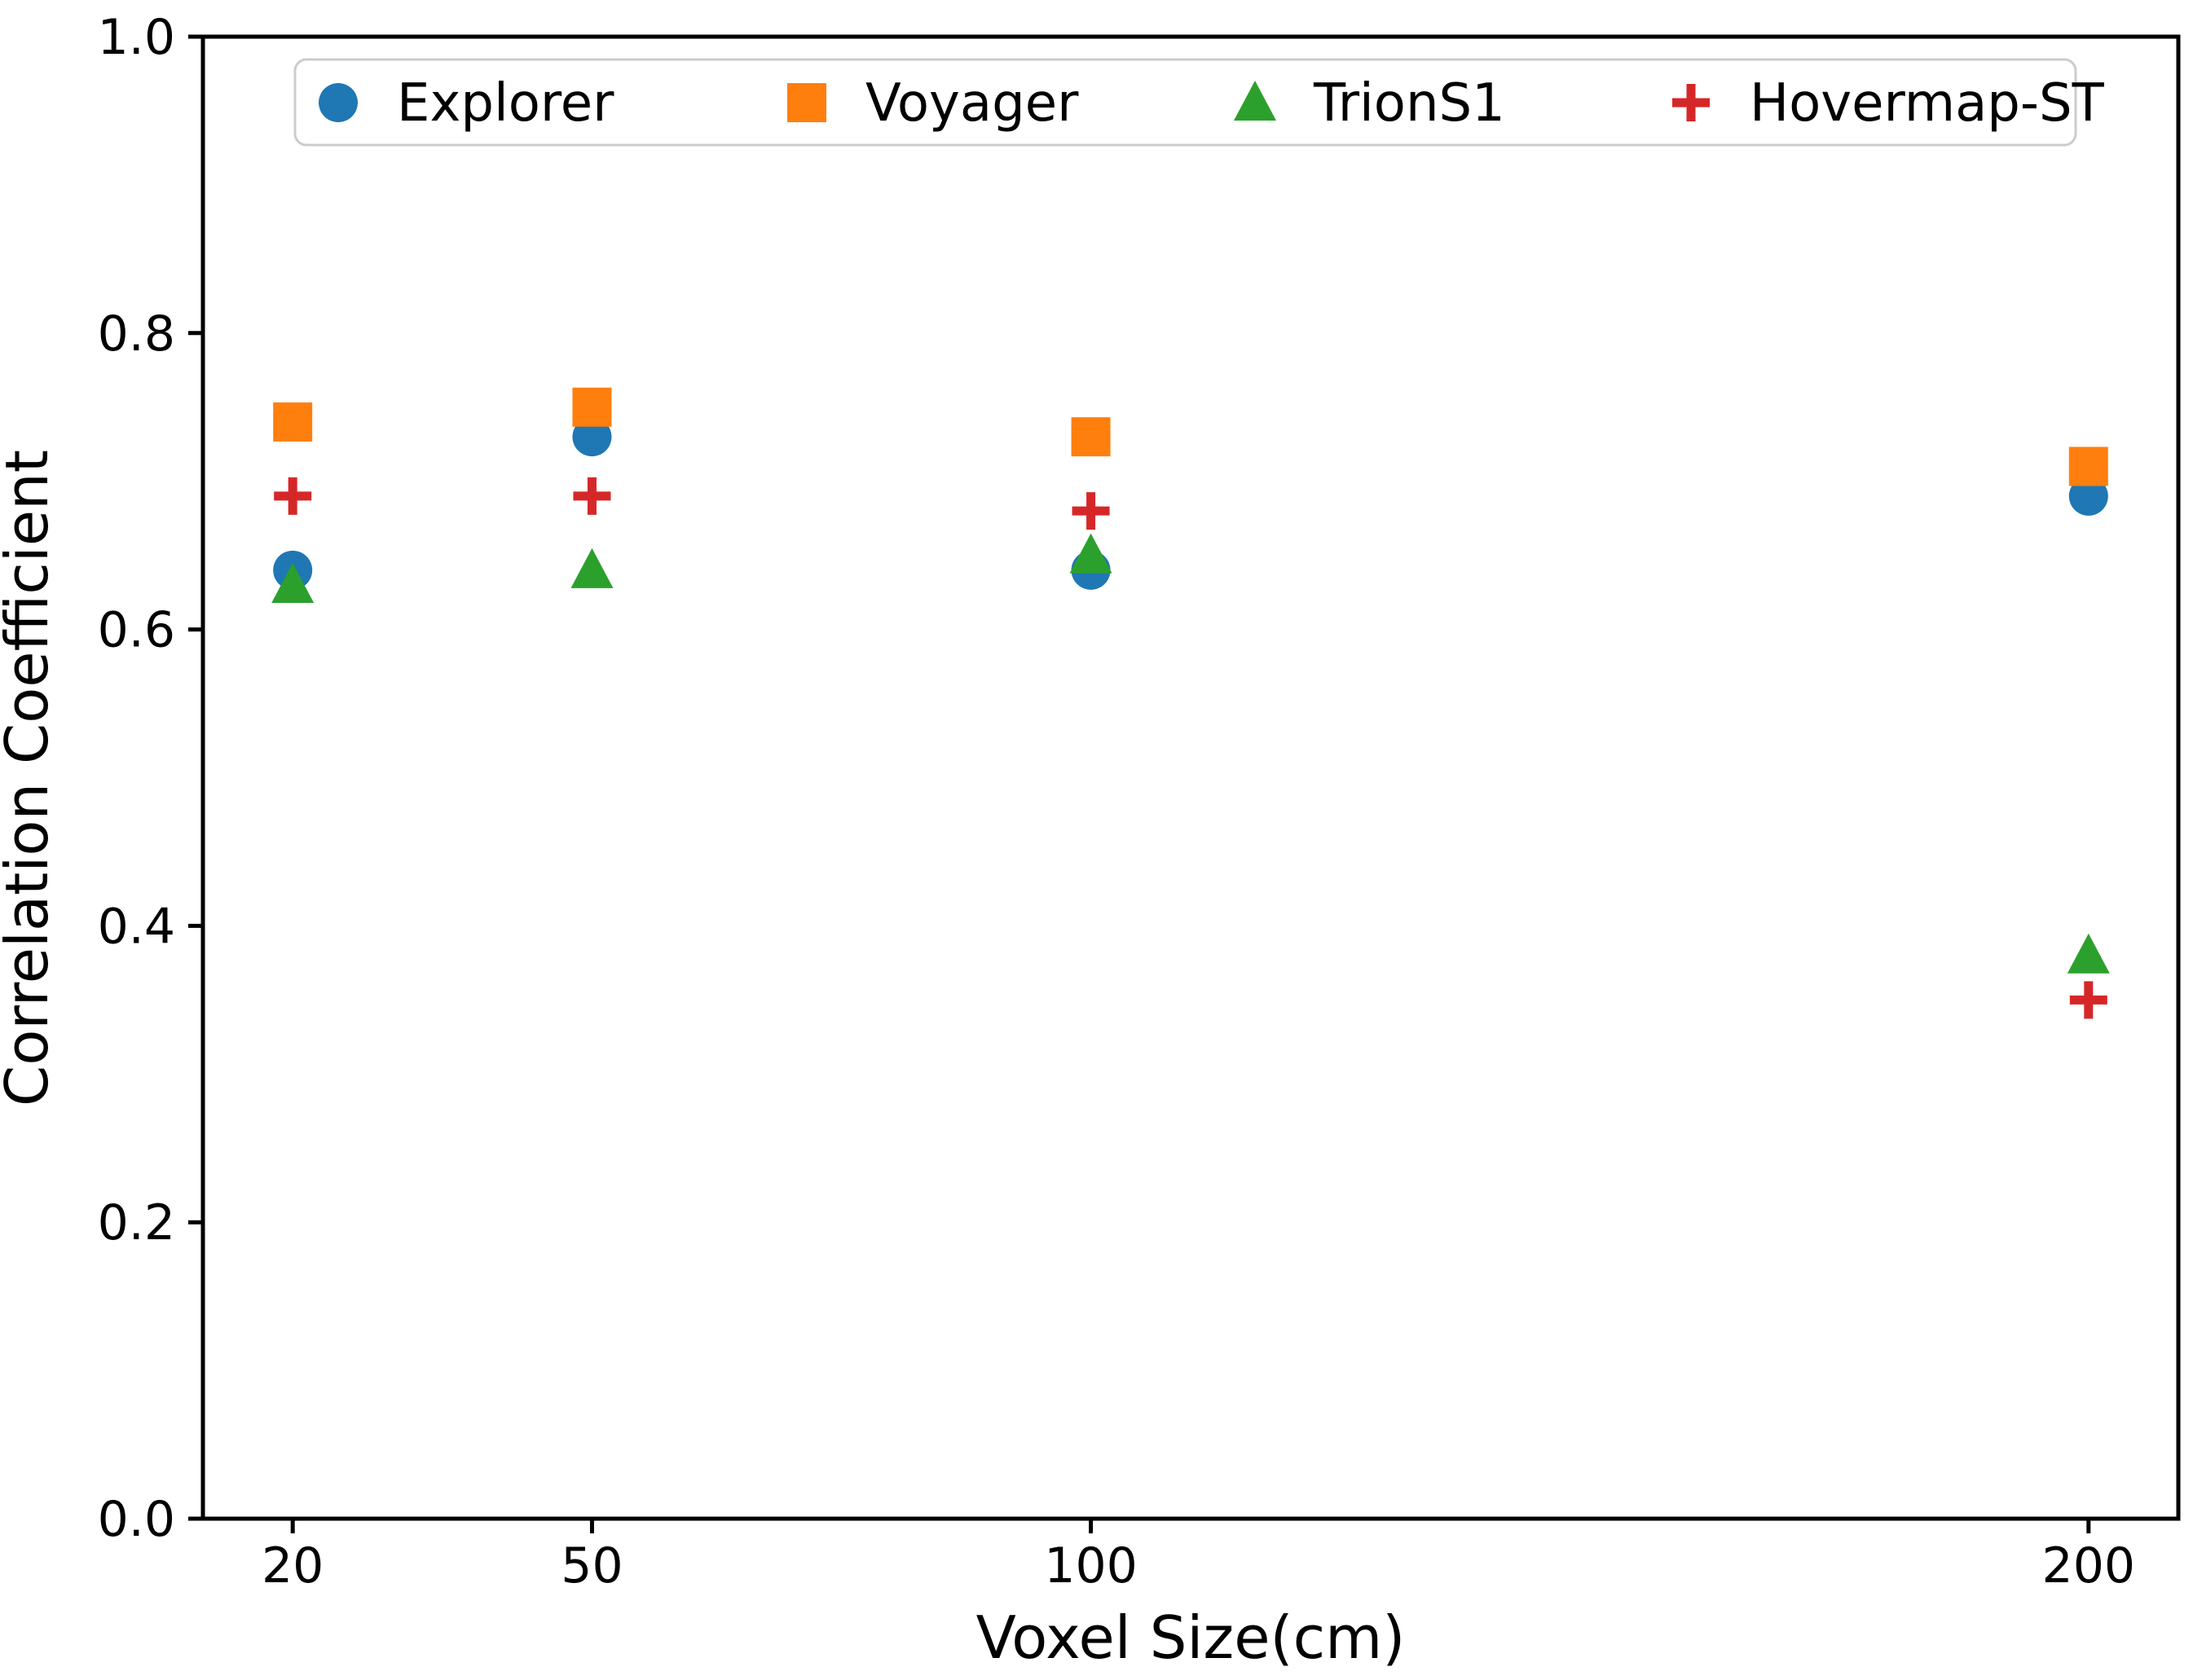  What do you see at coordinates (31, 778) in the screenshot?
I see `y-axis-label: Correlation Coefficient` at bounding box center [31, 778].